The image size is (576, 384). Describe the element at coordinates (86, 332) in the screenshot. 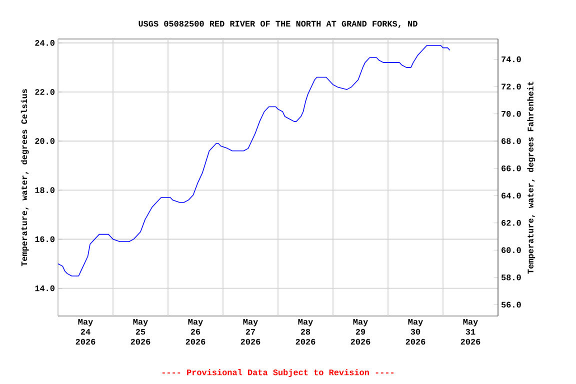

I see `x-tick-label: May 24 2026` at that location.